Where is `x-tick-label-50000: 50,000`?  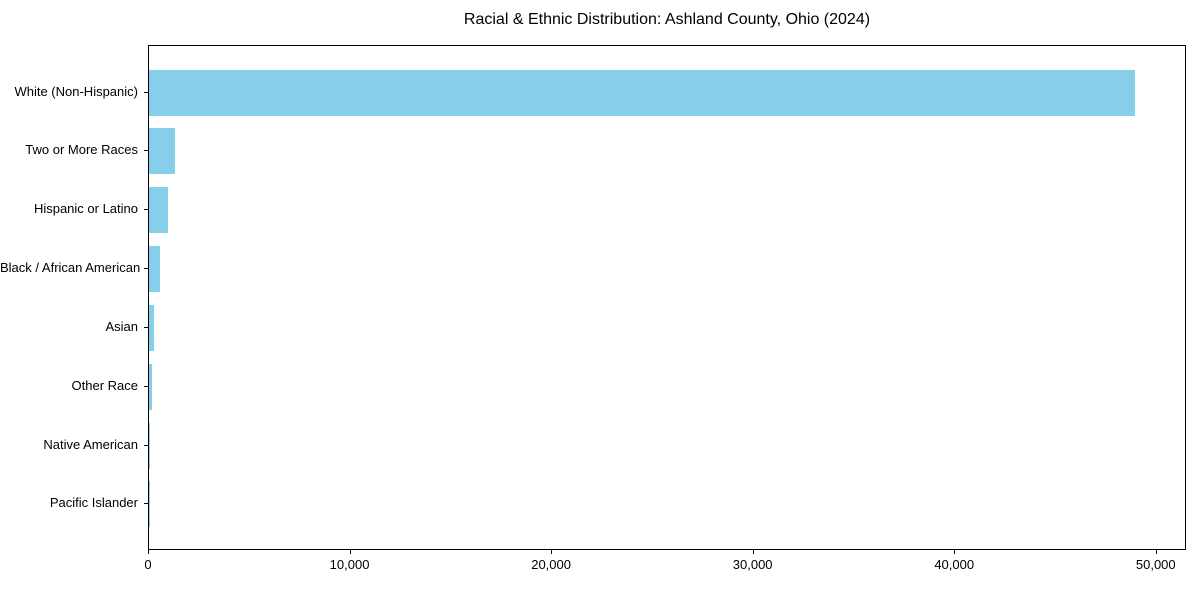 x-tick-label-50000: 50,000 is located at coordinates (1155, 564).